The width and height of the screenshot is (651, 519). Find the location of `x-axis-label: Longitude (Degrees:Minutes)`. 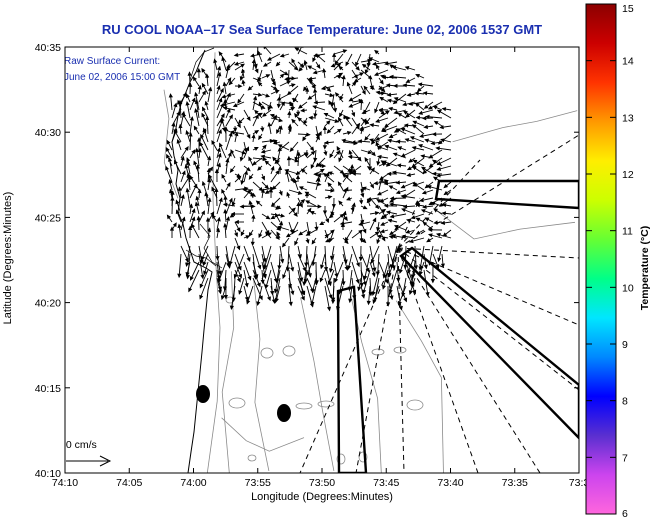

x-axis-label: Longitude (Degrees:Minutes) is located at coordinates (322, 497).